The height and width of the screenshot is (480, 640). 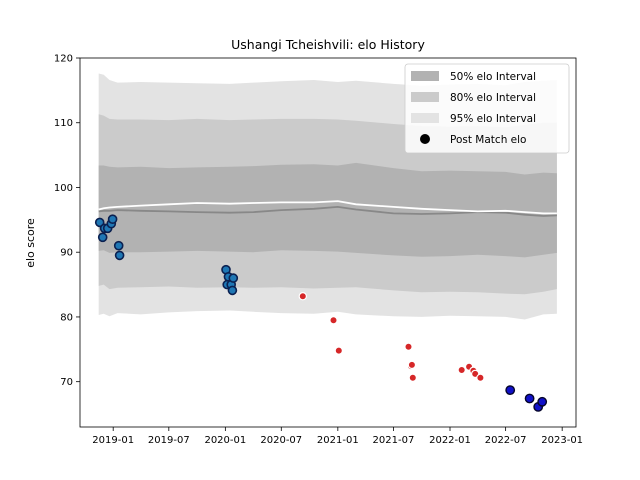 I want to click on legend-marker, so click(x=425, y=139).